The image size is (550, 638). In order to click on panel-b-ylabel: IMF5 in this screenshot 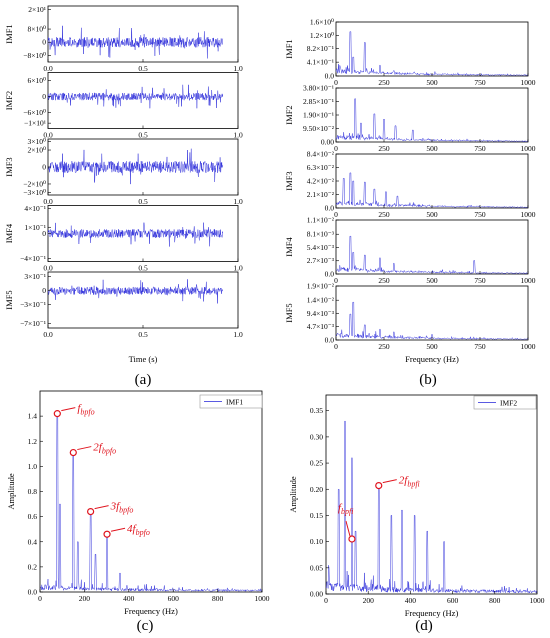, I will do `click(289, 312)`.